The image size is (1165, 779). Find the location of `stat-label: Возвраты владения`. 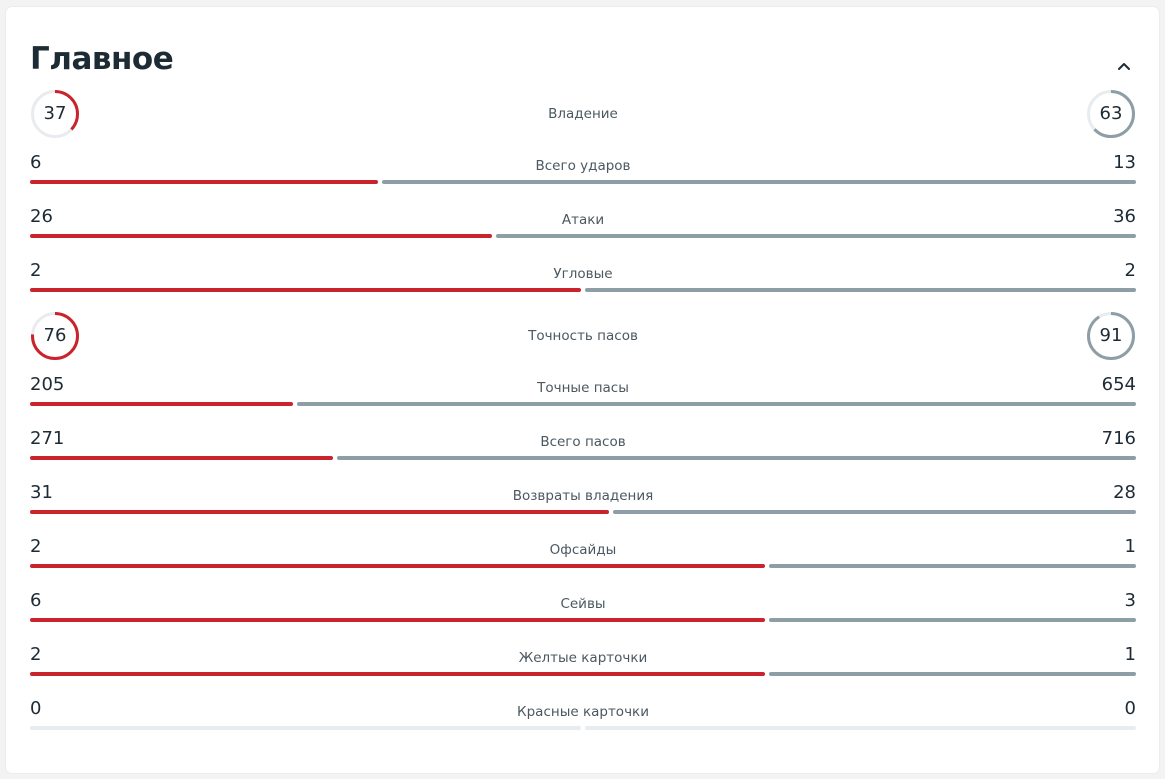

stat-label: Возвраты владения is located at coordinates (583, 496).